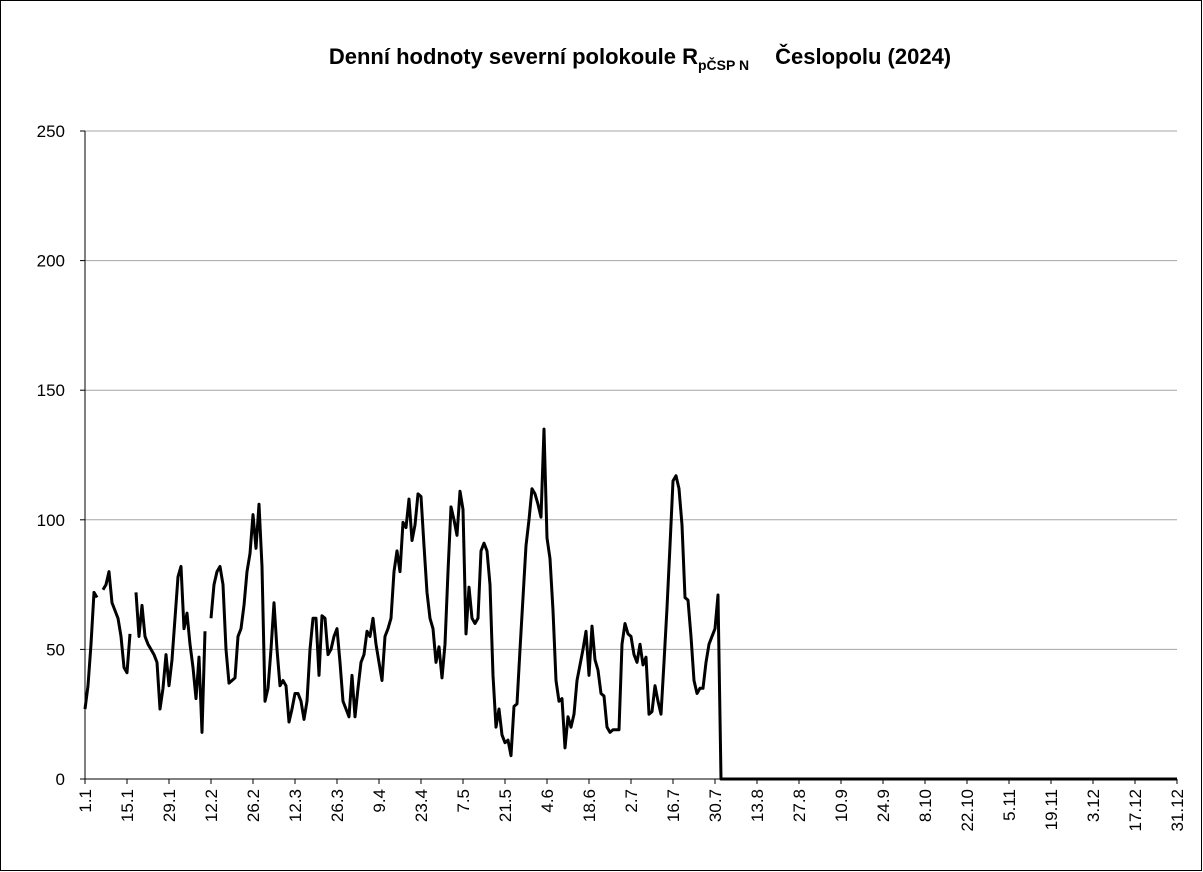 The width and height of the screenshot is (1203, 872). What do you see at coordinates (379, 801) in the screenshot?
I see `x-tick-label: 9.4` at bounding box center [379, 801].